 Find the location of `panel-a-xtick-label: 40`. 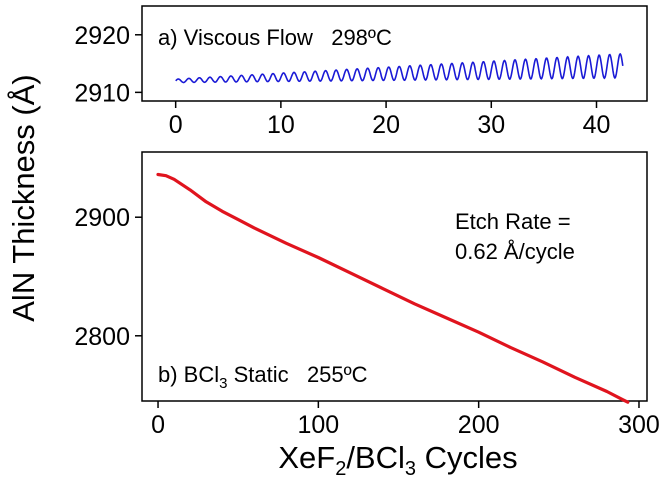

panel-a-xtick-label: 40 is located at coordinates (597, 125).